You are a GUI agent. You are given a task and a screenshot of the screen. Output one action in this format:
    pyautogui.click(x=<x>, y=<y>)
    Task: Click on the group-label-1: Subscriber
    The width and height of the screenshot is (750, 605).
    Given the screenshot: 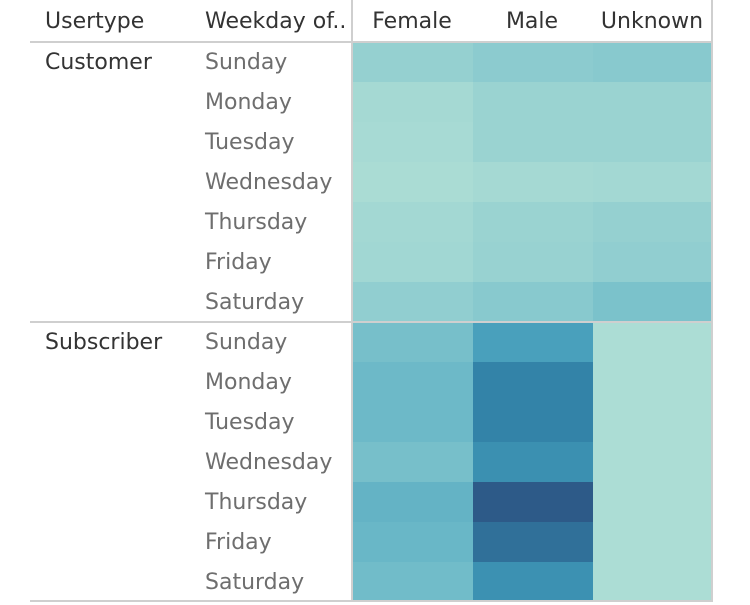 What is the action you would take?
    pyautogui.click(x=104, y=342)
    